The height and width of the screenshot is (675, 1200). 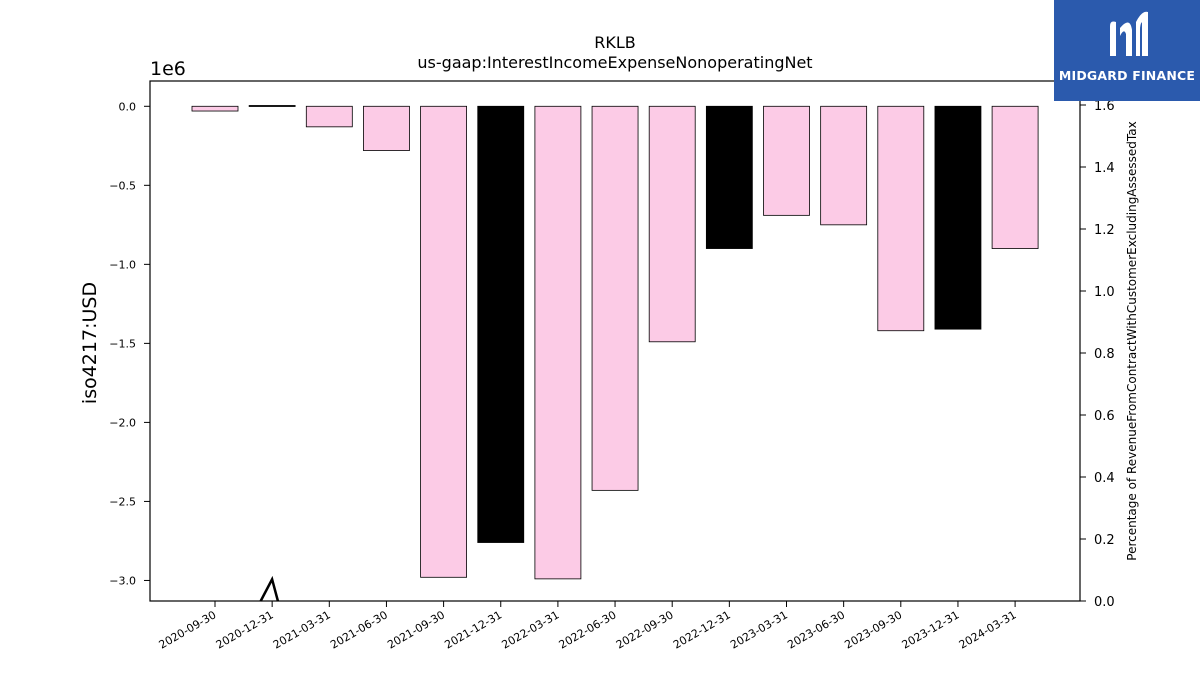 What do you see at coordinates (473, 629) in the screenshot?
I see `x-tick-label: 2021-12-31` at bounding box center [473, 629].